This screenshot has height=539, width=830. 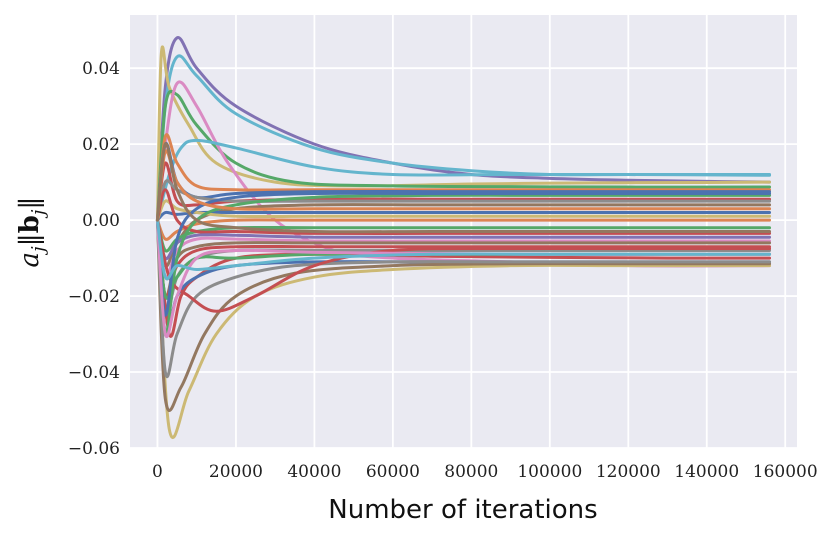 I want to click on series-line-s34, so click(x=463, y=188).